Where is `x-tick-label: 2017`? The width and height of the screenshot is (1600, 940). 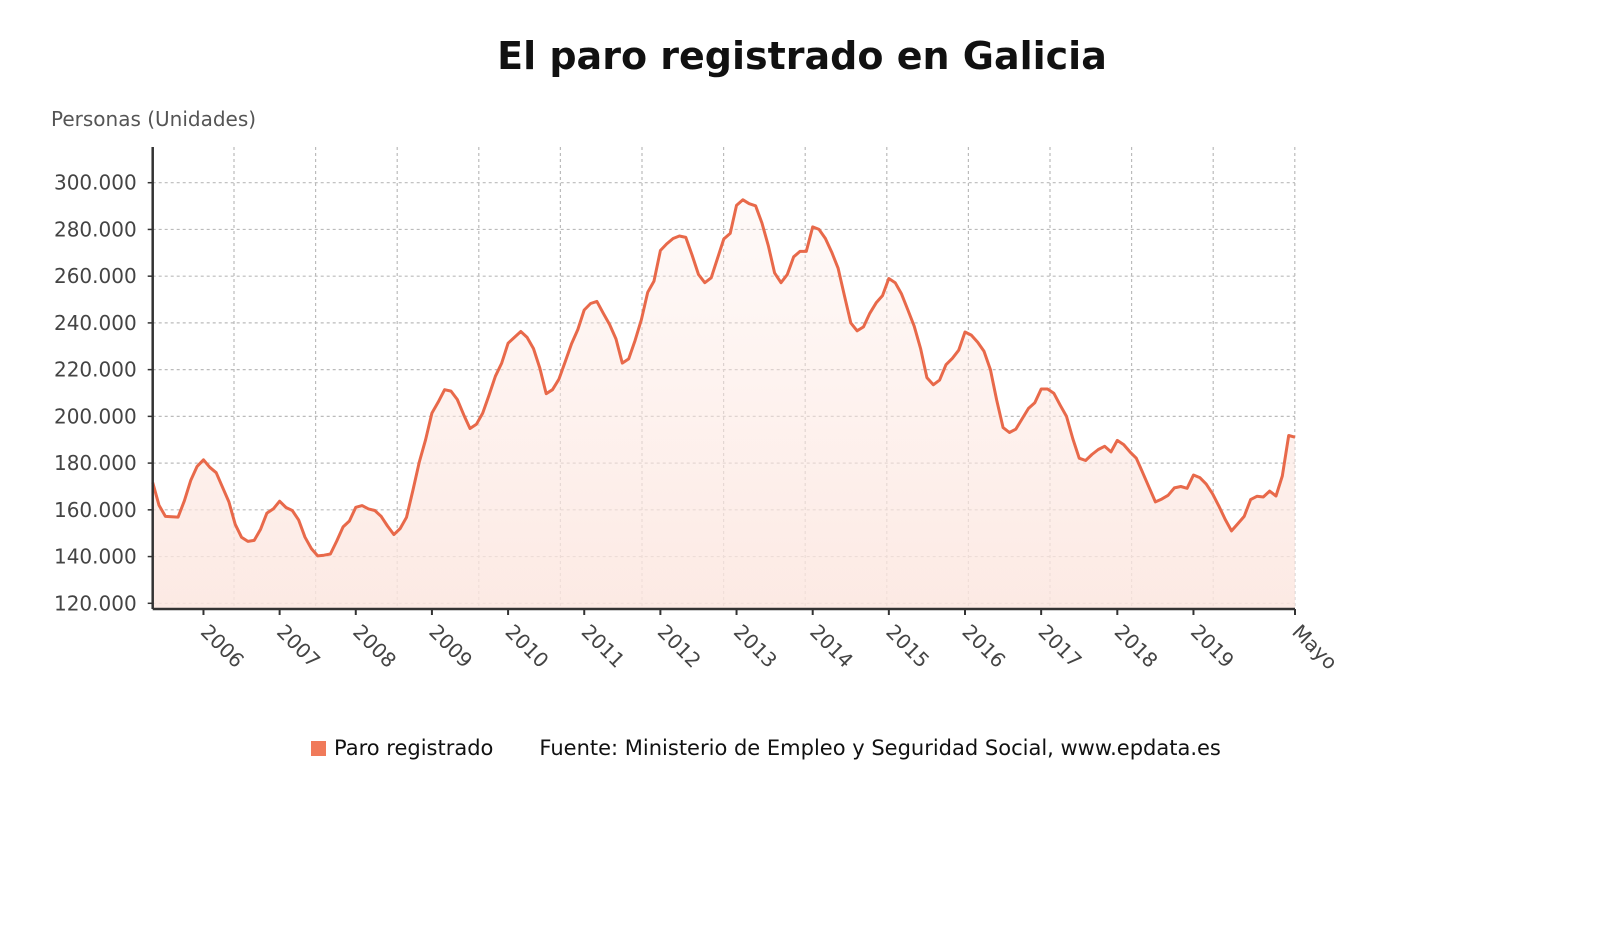
x-tick-label: 2017 is located at coordinates (1060, 646).